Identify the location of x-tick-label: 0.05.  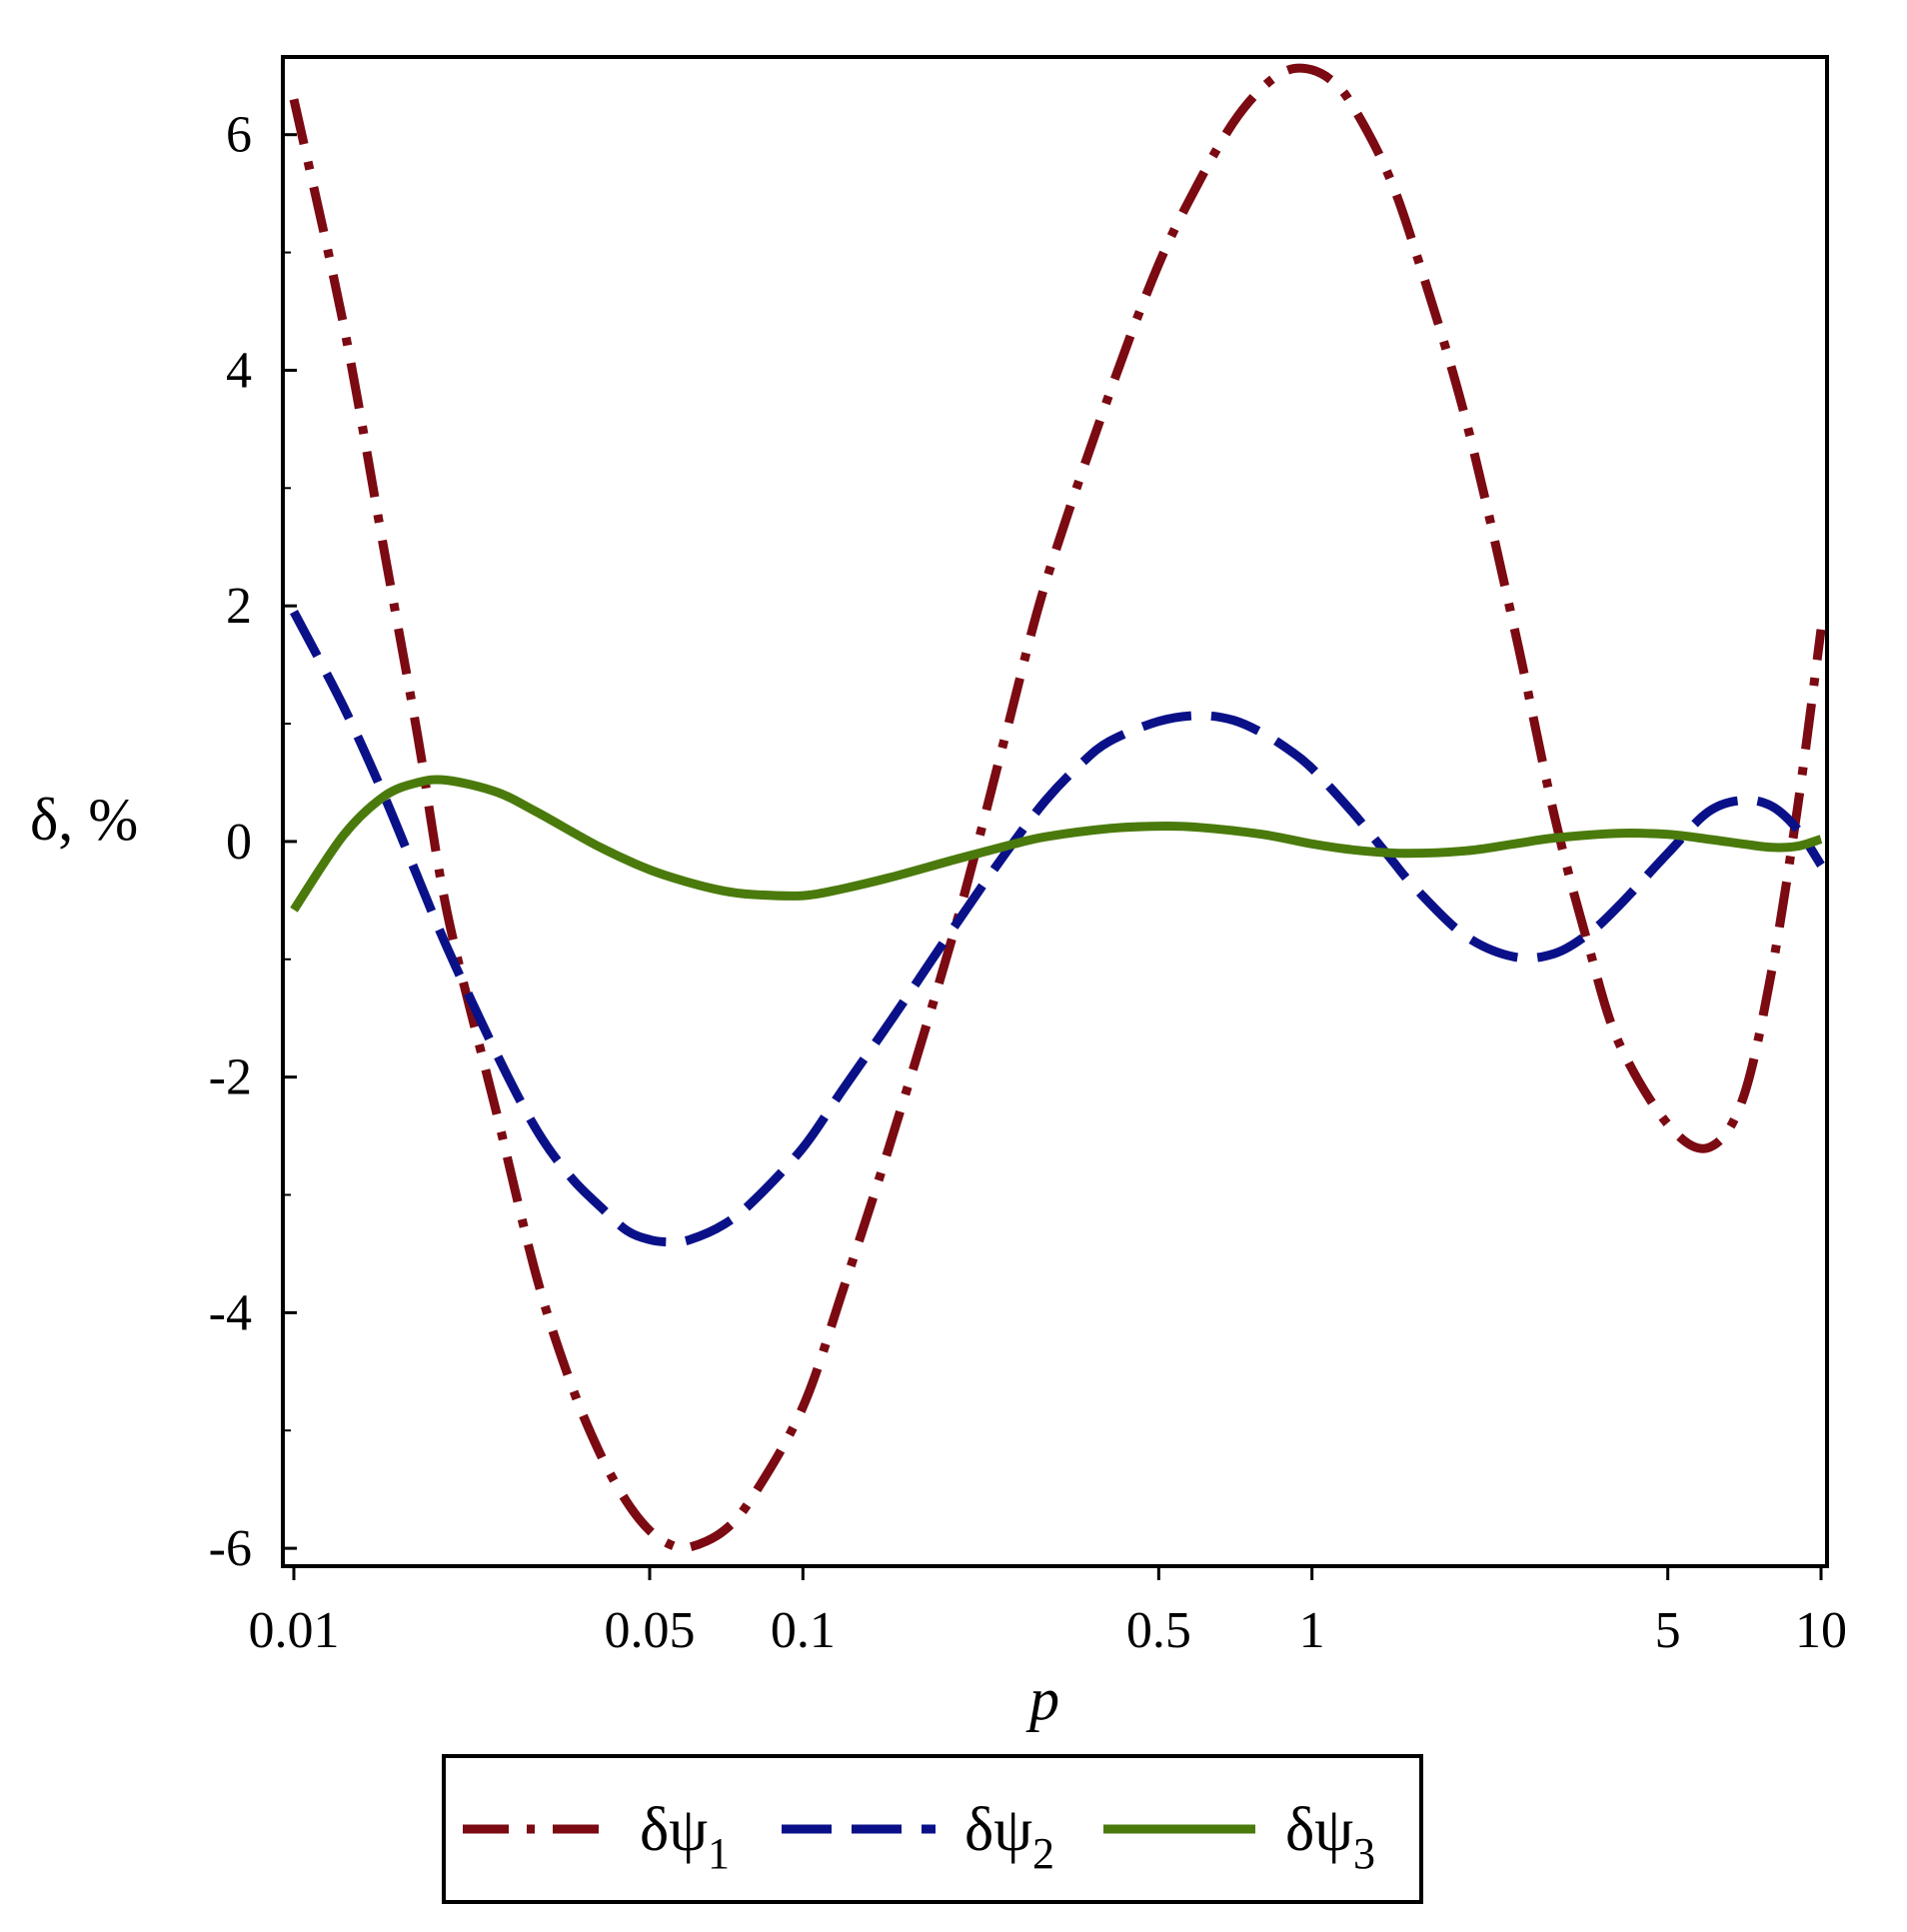
(650, 1631).